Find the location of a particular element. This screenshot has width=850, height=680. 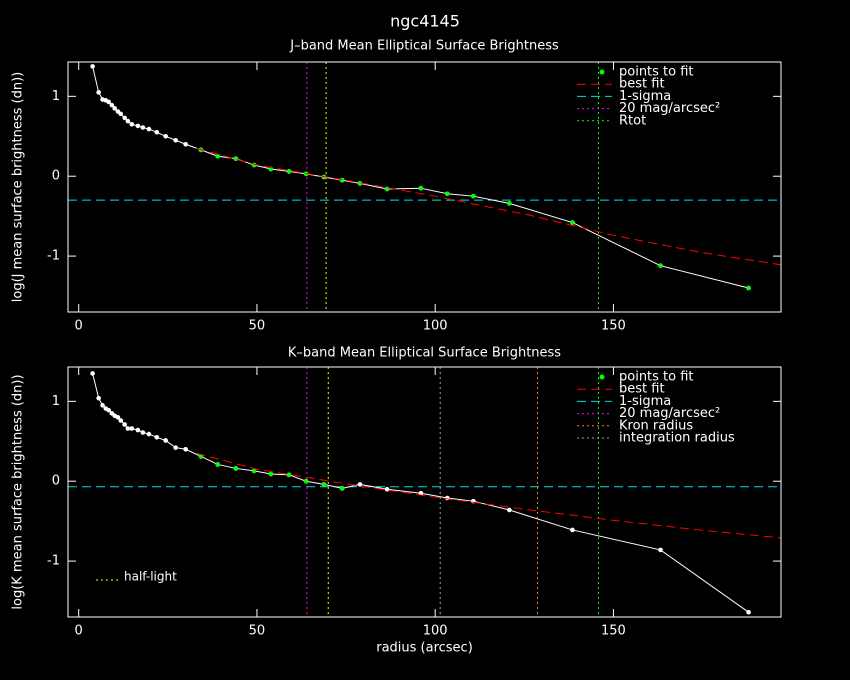

legend-label: integration radius is located at coordinates (677, 438).